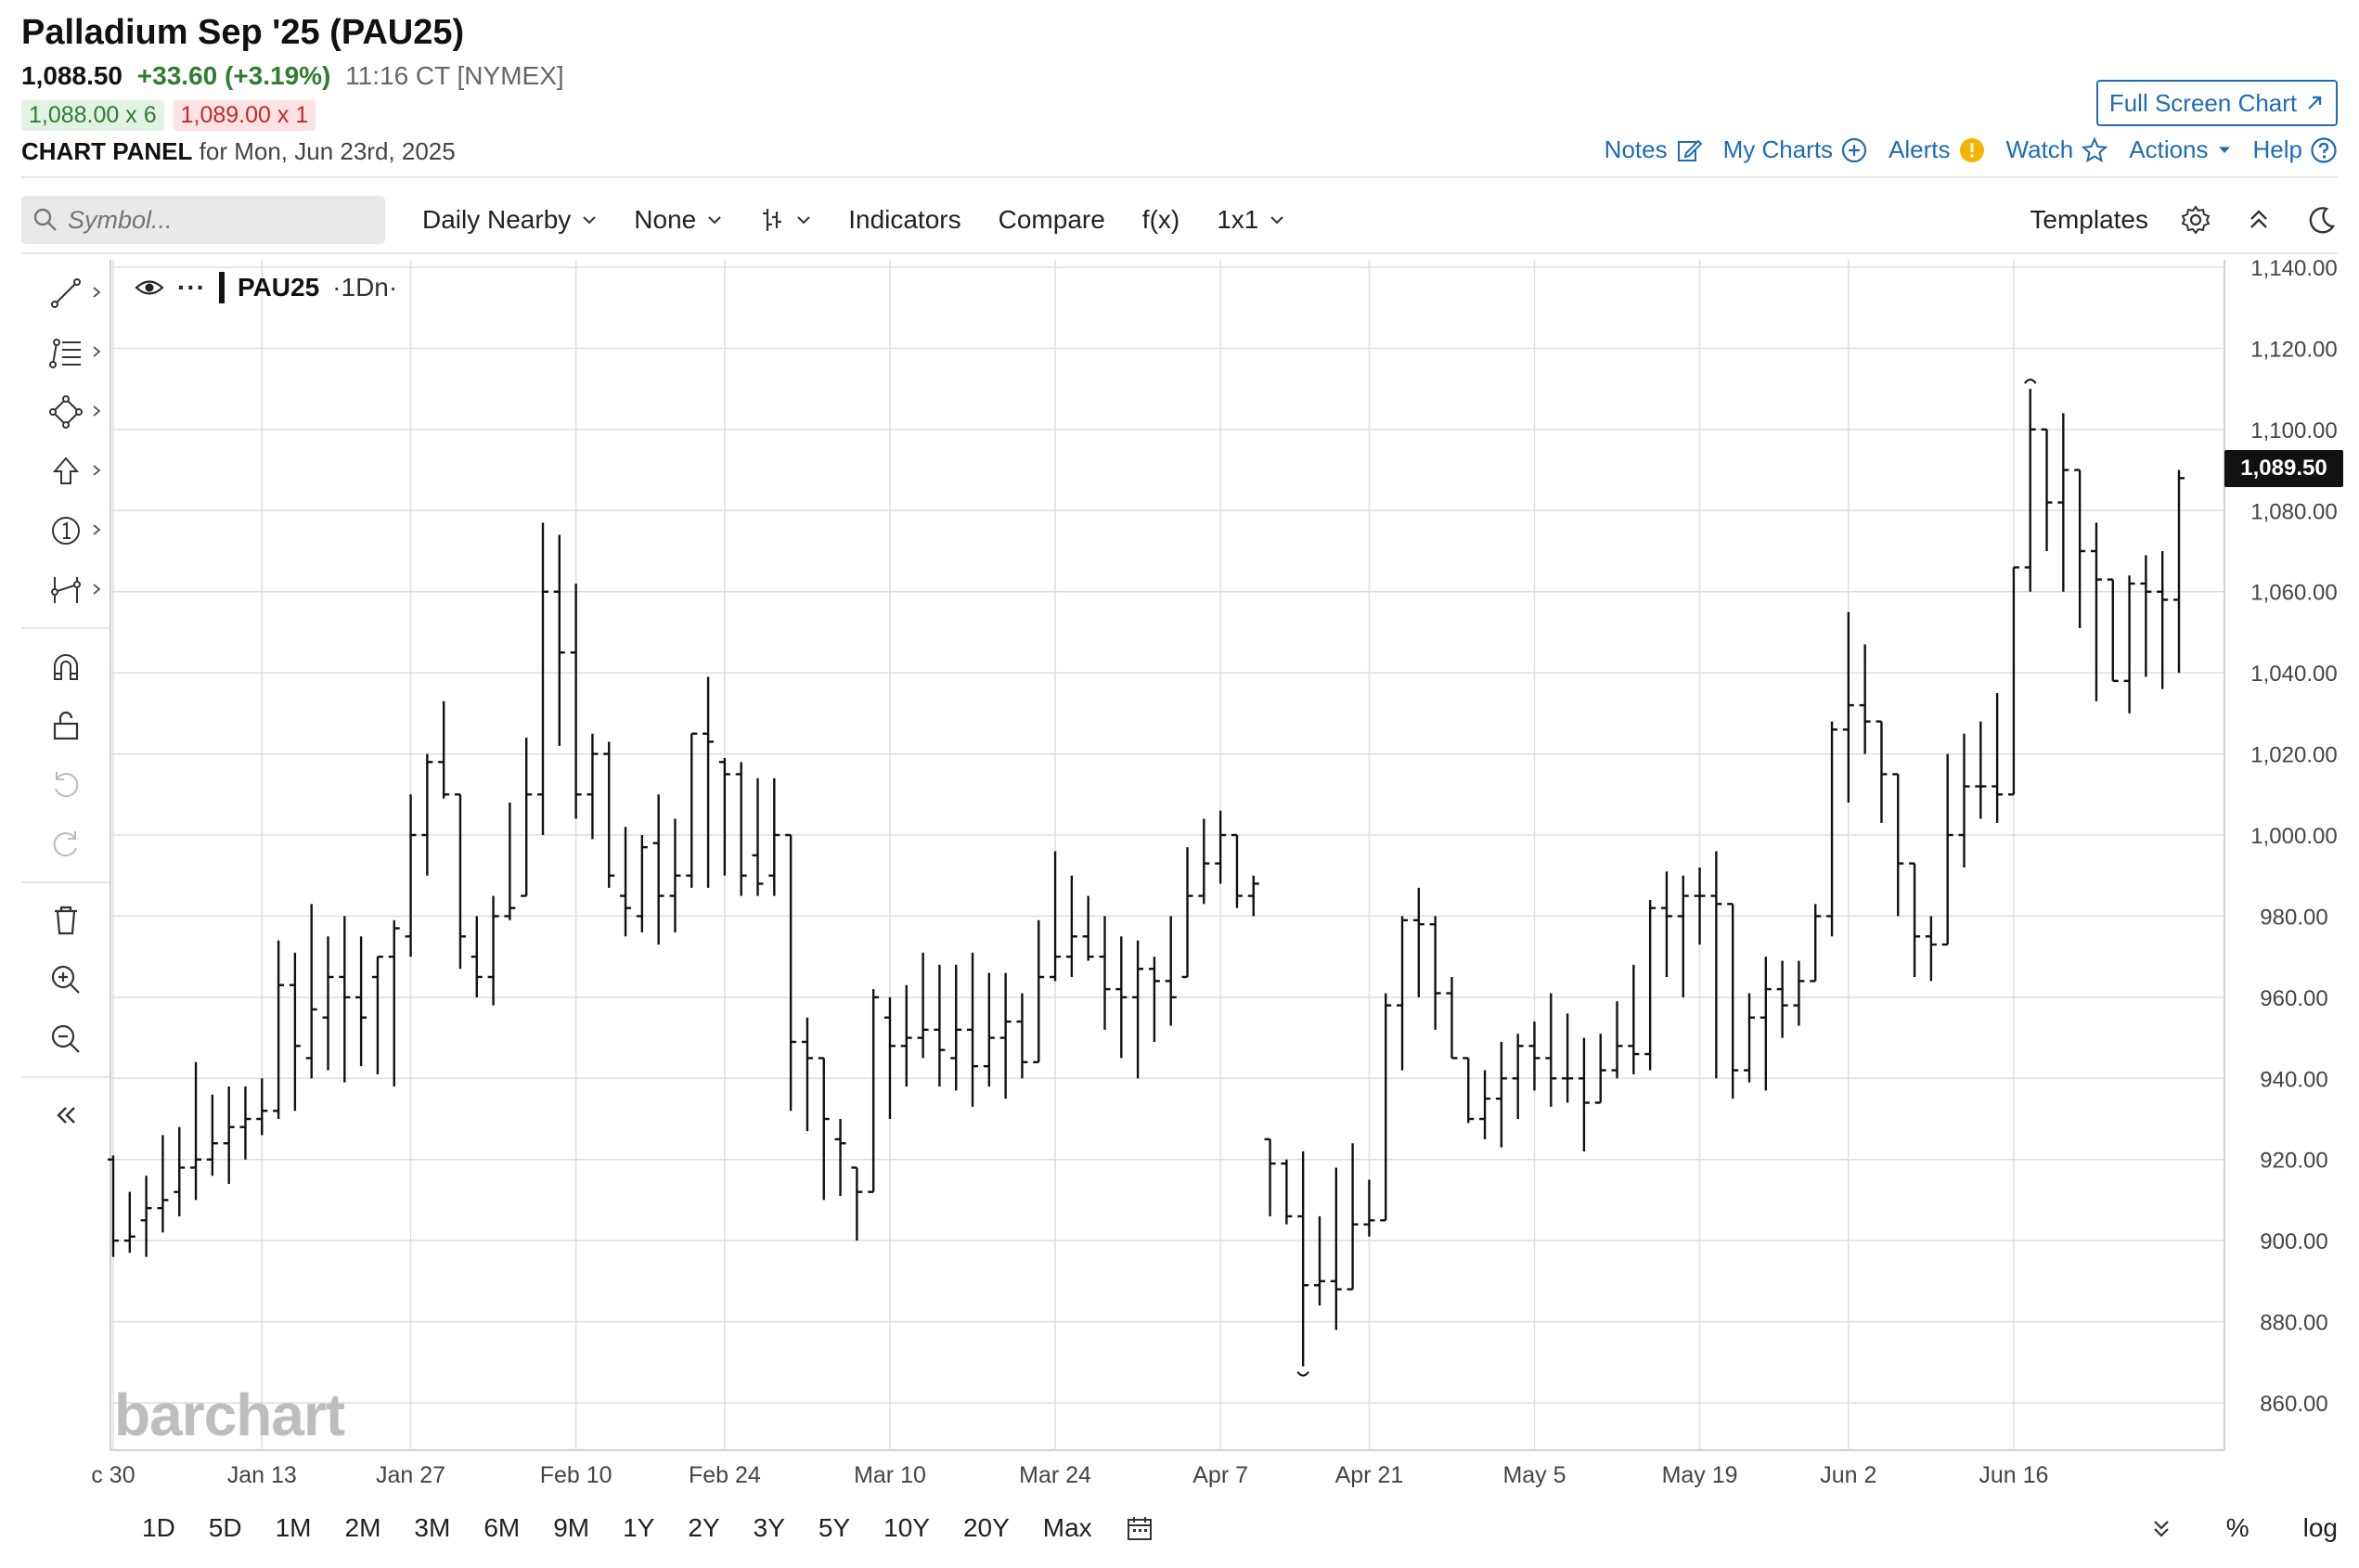 The width and height of the screenshot is (2359, 1568). What do you see at coordinates (158, 1527) in the screenshot?
I see `range-button-1d: 1D` at bounding box center [158, 1527].